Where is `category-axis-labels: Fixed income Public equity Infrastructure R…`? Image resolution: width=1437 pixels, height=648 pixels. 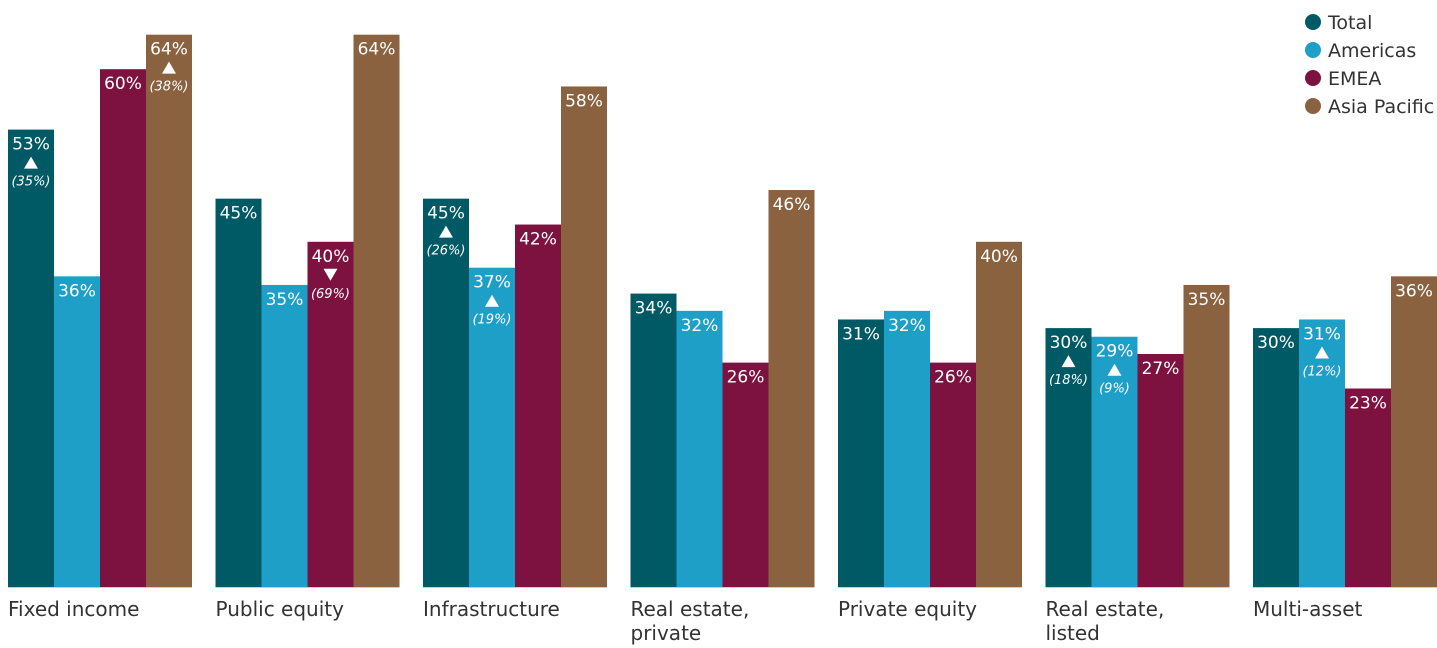
category-axis-labels: Fixed income Public equity Infrastructure R… is located at coordinates (685, 621).